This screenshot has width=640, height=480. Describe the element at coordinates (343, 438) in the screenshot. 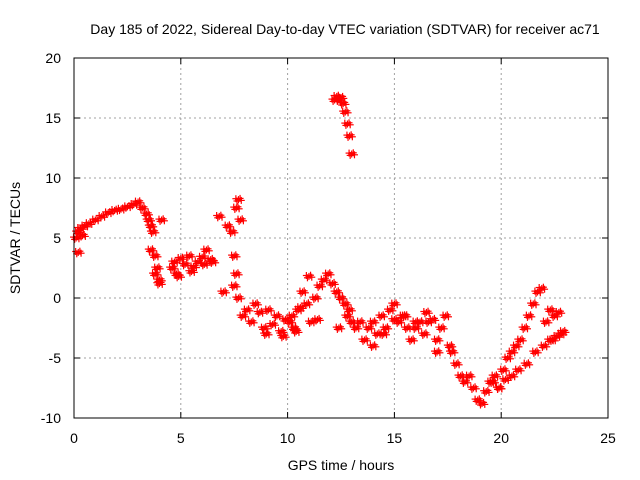

I see `x-tick-labels: 0 5 10 15 20 25` at that location.